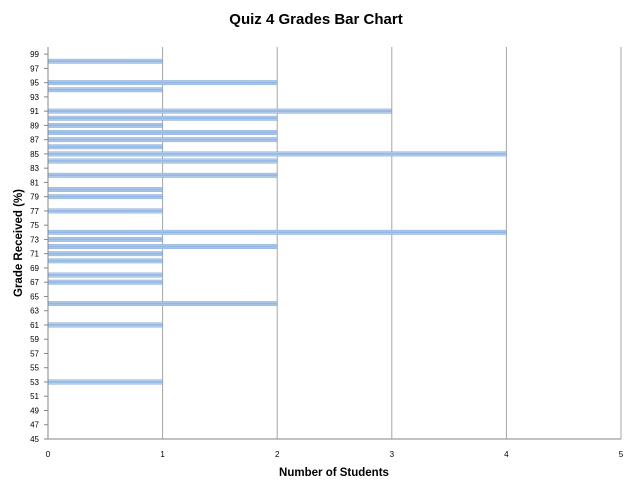 The width and height of the screenshot is (632, 488). Describe the element at coordinates (506, 454) in the screenshot. I see `x-tick-label: 4` at that location.